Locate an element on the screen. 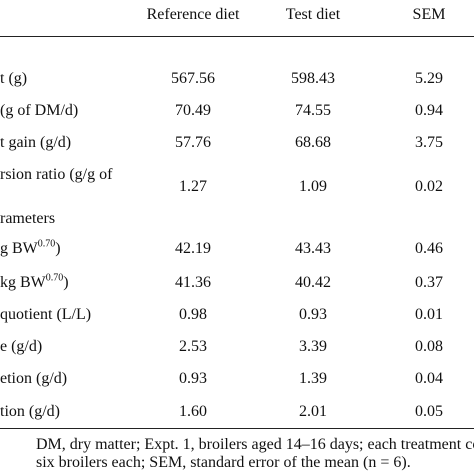  row-label-text: e (g/d) is located at coordinates (21, 346).